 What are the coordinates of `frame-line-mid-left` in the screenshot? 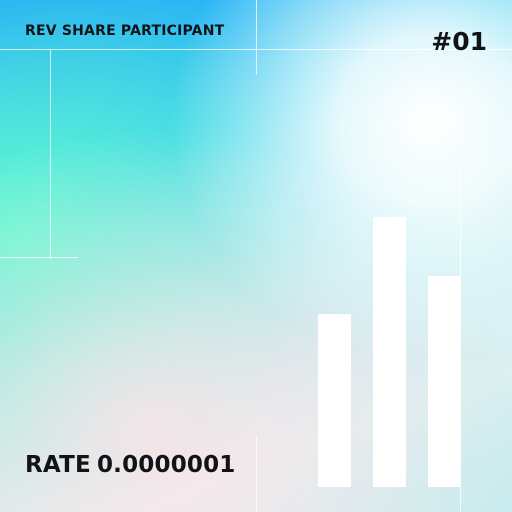 It's located at (39, 257).